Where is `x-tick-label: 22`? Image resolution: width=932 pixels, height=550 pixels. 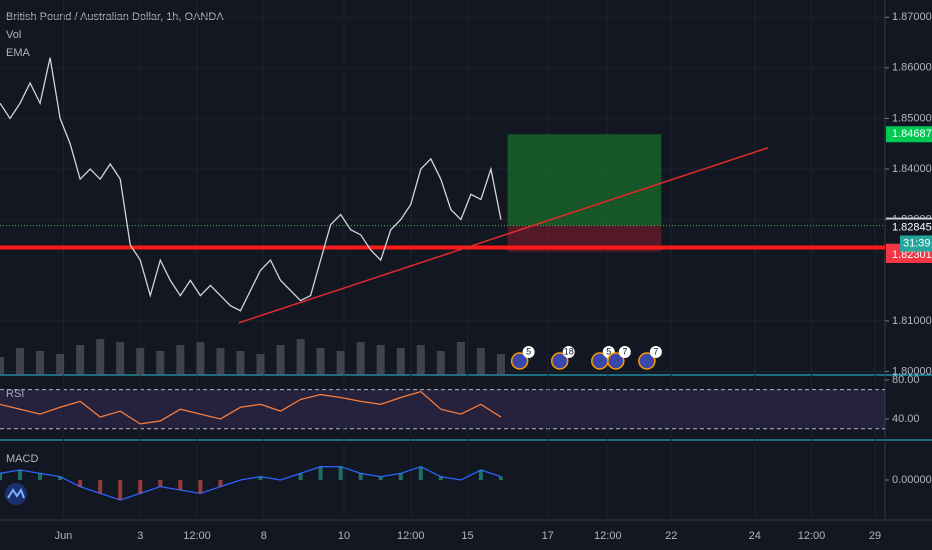 x-tick-label: 22 is located at coordinates (671, 536).